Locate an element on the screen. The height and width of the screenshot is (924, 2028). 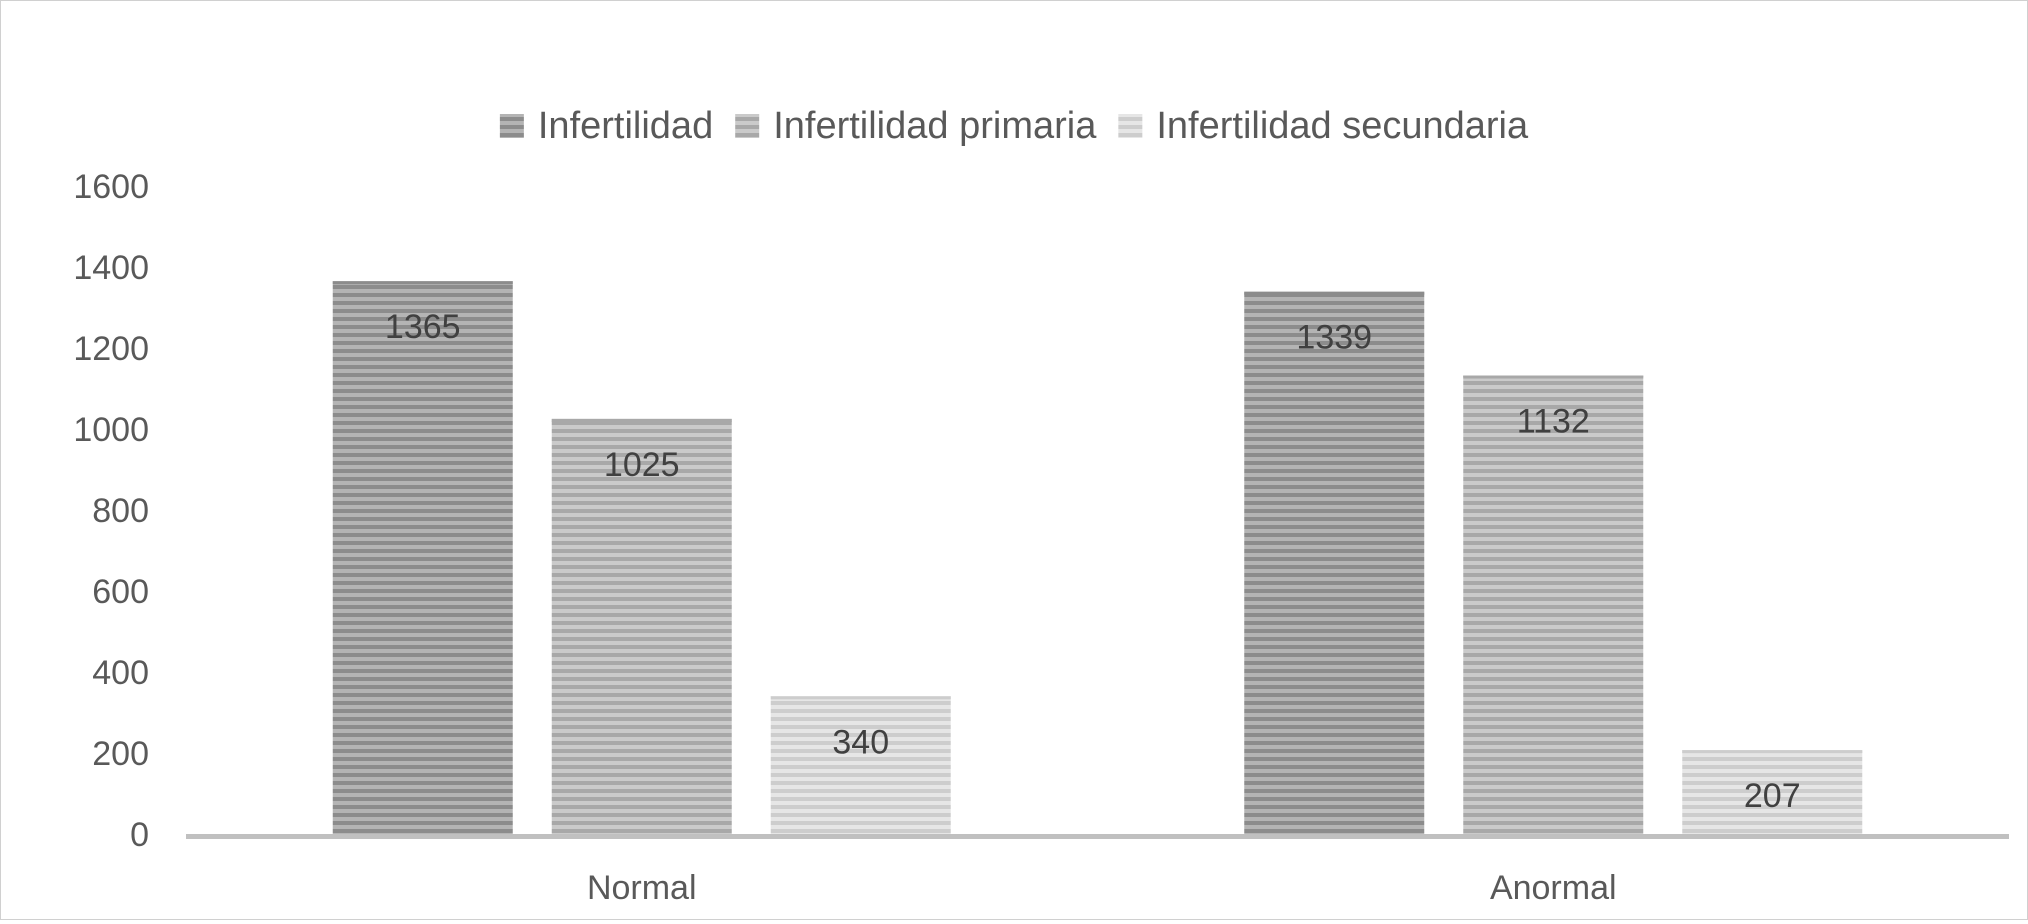
y-axis: 0 200 400 600 800 1000 1200 1400 1600 is located at coordinates (111, 511).